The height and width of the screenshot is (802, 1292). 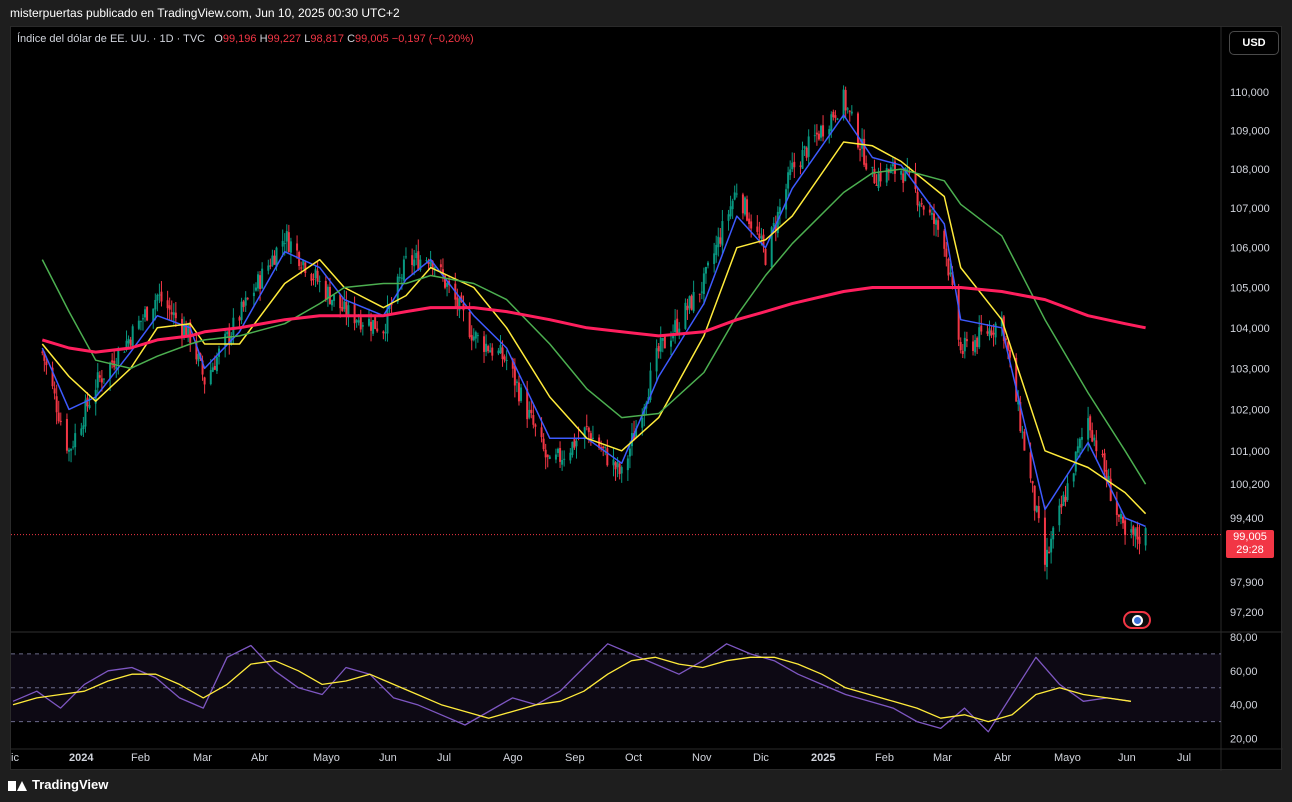 What do you see at coordinates (111, 39) in the screenshot?
I see `legend-symbol: Índice del dólar de EE. UU. · 1D · TVC` at bounding box center [111, 39].